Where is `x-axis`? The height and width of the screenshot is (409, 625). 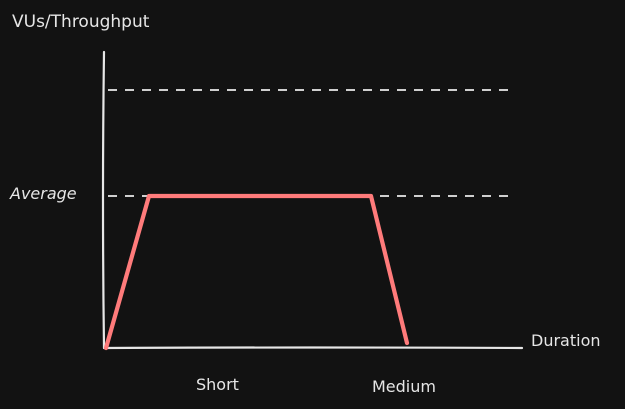 x-axis is located at coordinates (313, 348).